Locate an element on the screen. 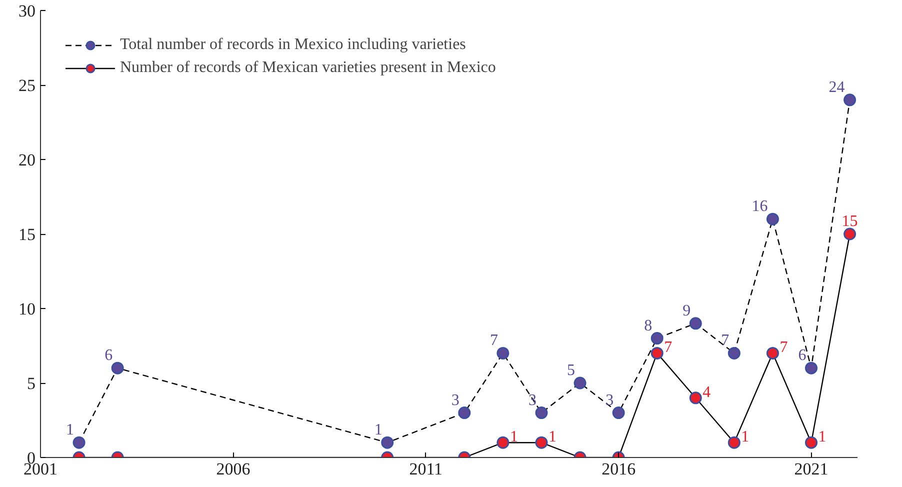 The height and width of the screenshot is (487, 902). y-tick-label: 15 is located at coordinates (27, 234).